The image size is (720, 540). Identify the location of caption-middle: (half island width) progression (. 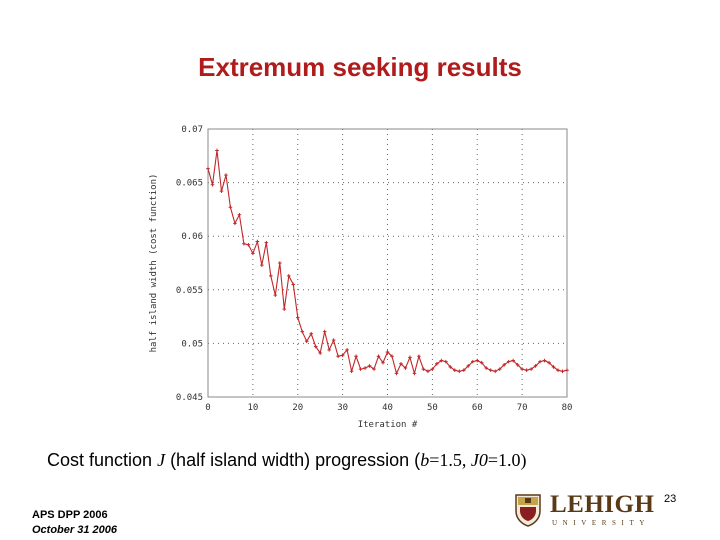
(293, 460).